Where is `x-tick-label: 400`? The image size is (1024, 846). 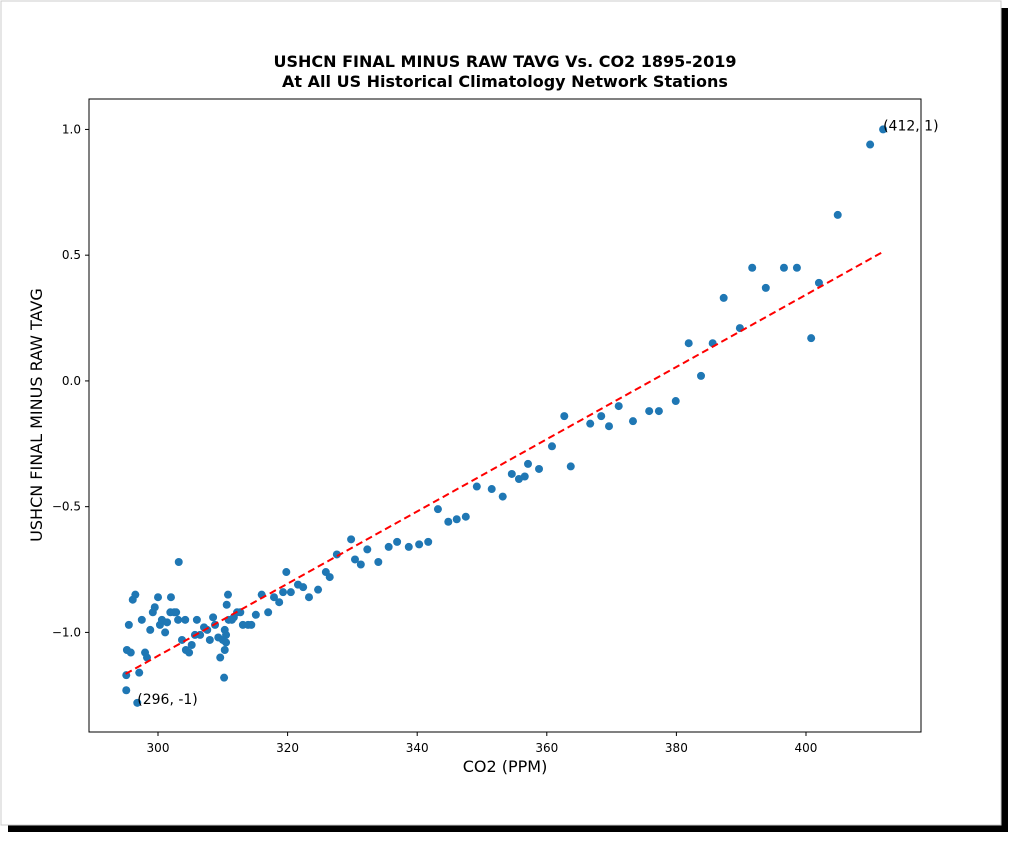 x-tick-label: 400 is located at coordinates (806, 748).